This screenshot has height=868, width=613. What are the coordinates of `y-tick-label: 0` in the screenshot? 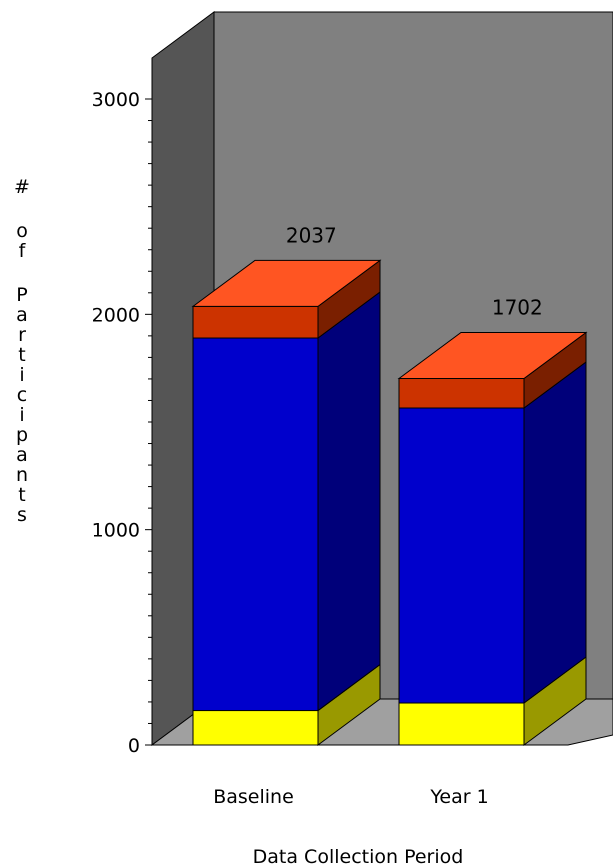 It's located at (134, 746).